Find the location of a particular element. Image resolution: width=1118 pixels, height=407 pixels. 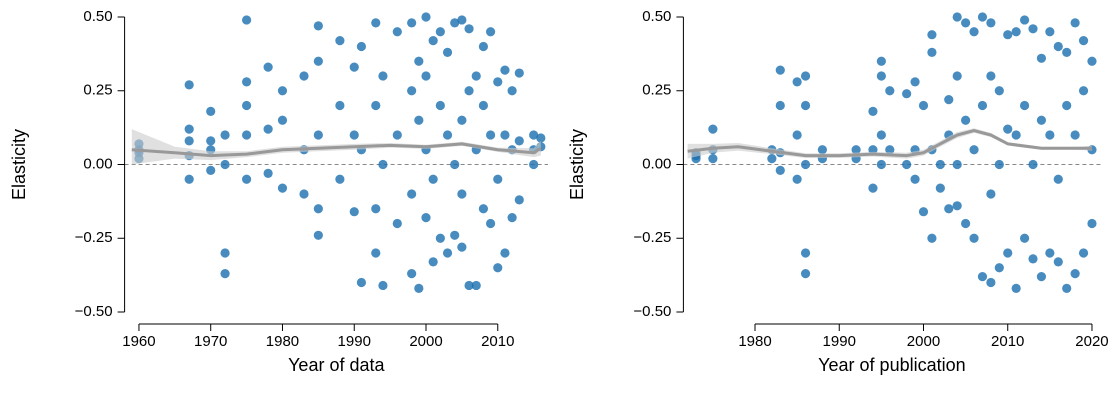

x-tick-label: 1960 is located at coordinates (138, 341).